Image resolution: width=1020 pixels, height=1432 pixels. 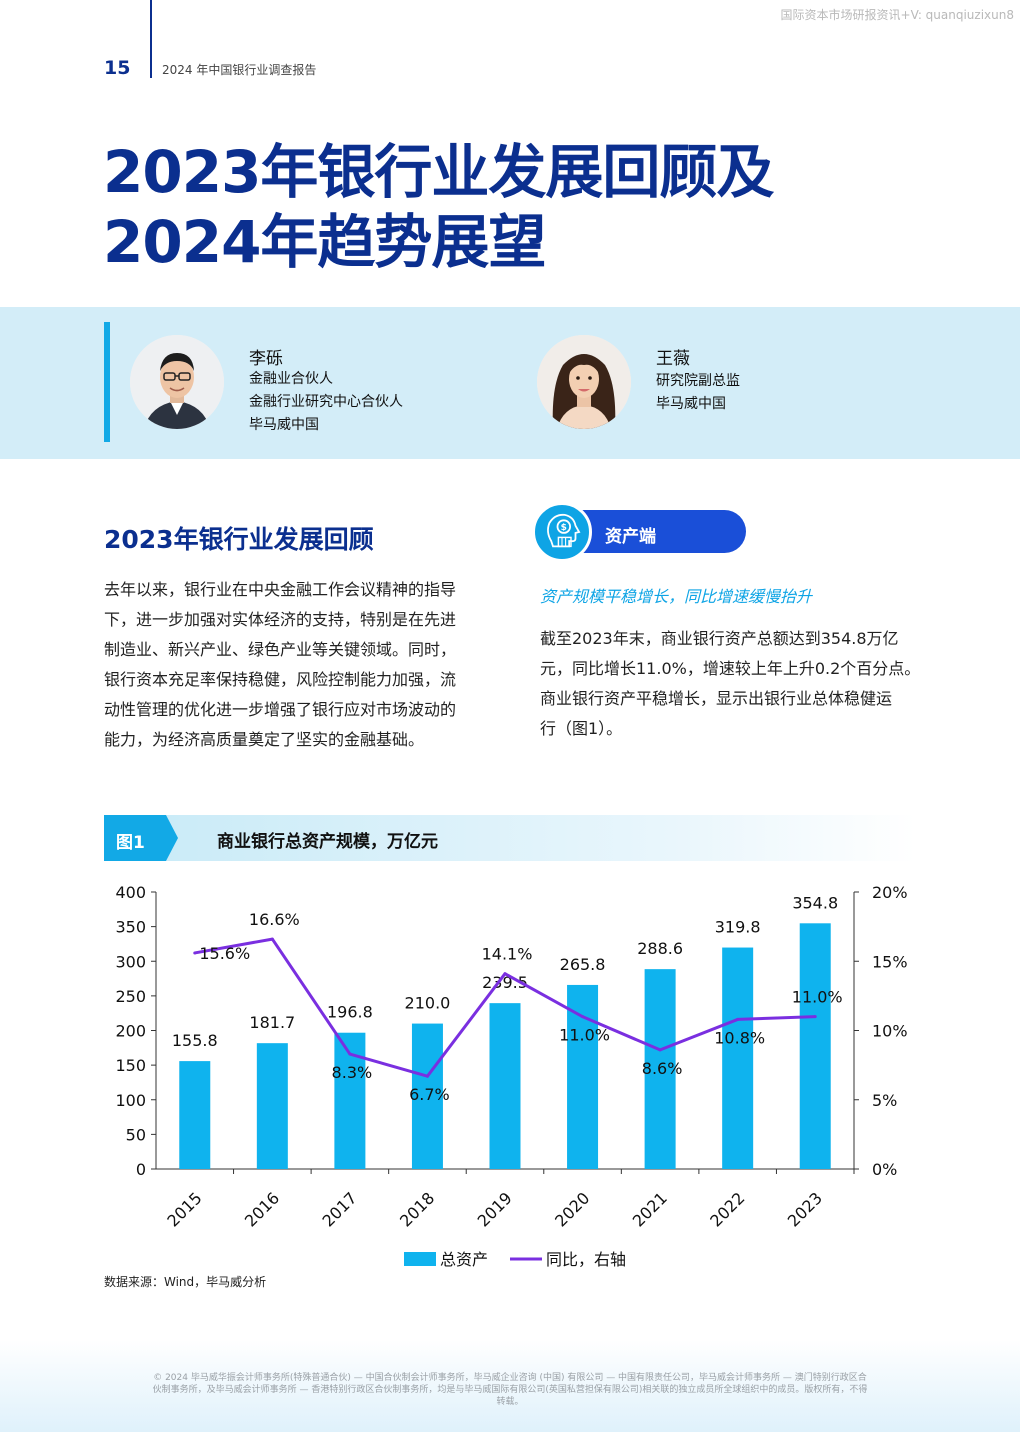 What do you see at coordinates (107, 382) in the screenshot?
I see `author-accent-bar` at bounding box center [107, 382].